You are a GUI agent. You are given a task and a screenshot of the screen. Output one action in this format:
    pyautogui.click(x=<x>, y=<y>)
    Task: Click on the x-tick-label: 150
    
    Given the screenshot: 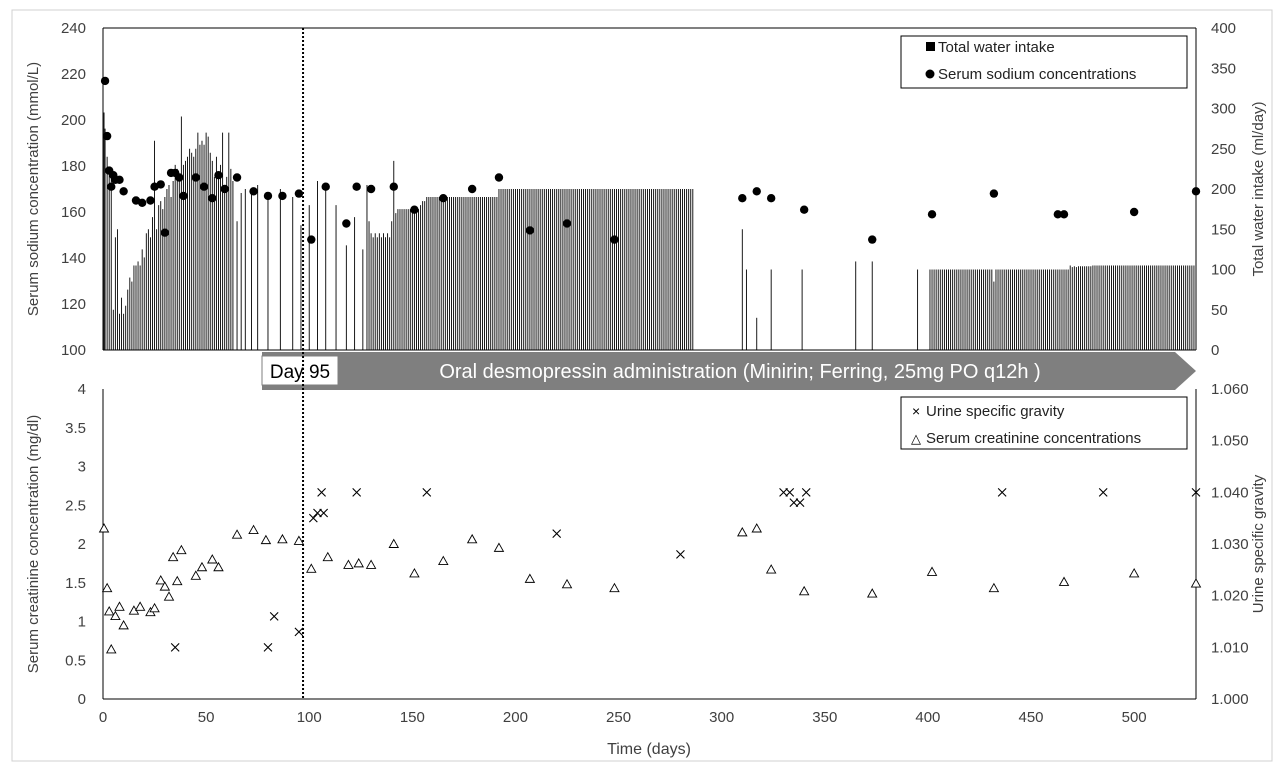 What is the action you would take?
    pyautogui.click(x=412, y=717)
    